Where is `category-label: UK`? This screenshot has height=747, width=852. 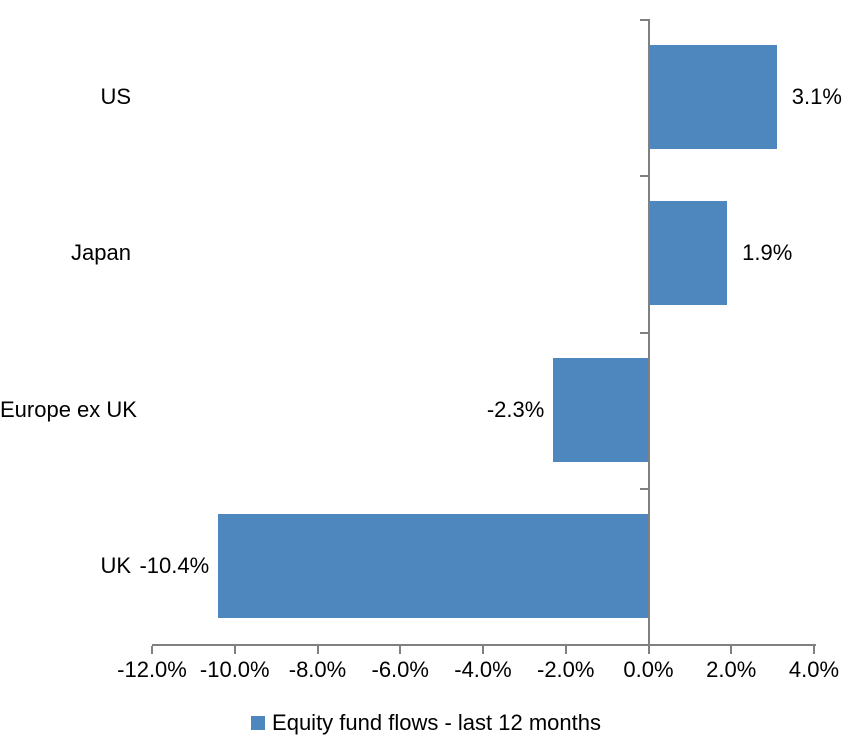 category-label: UK is located at coordinates (115, 565).